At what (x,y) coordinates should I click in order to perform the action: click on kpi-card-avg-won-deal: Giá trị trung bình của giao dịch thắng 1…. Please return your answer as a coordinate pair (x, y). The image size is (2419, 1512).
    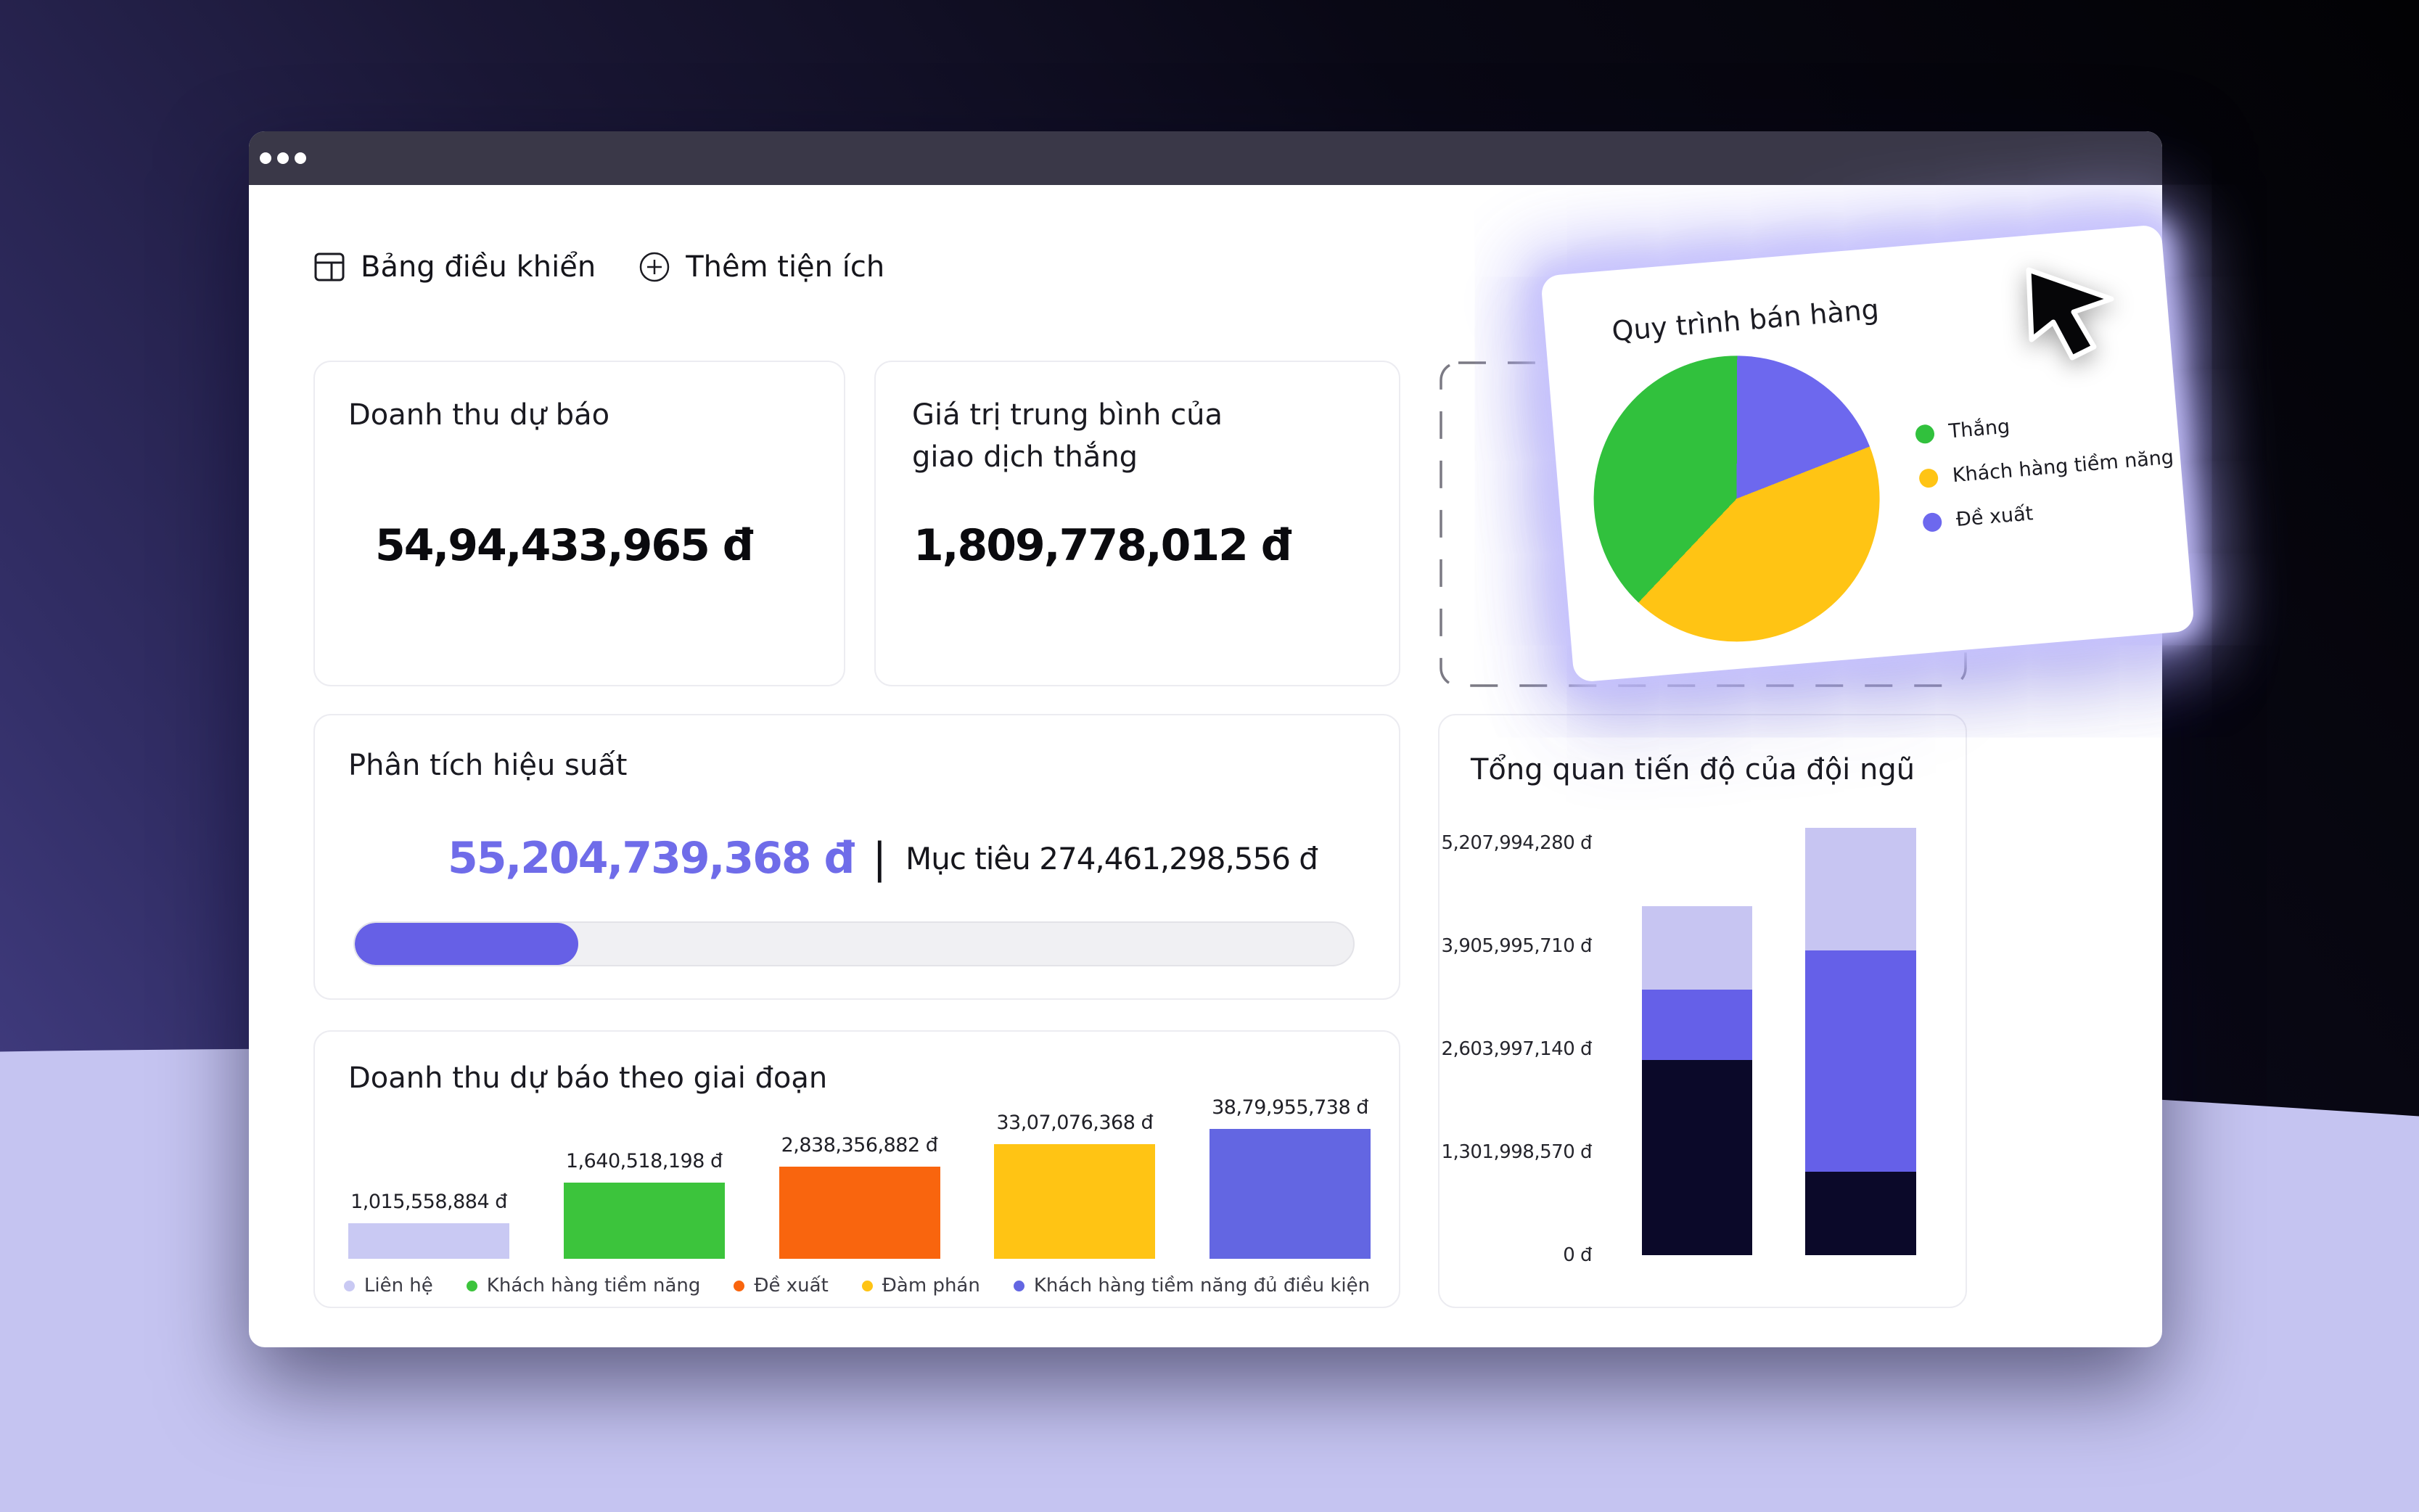
    Looking at the image, I should click on (1137, 524).